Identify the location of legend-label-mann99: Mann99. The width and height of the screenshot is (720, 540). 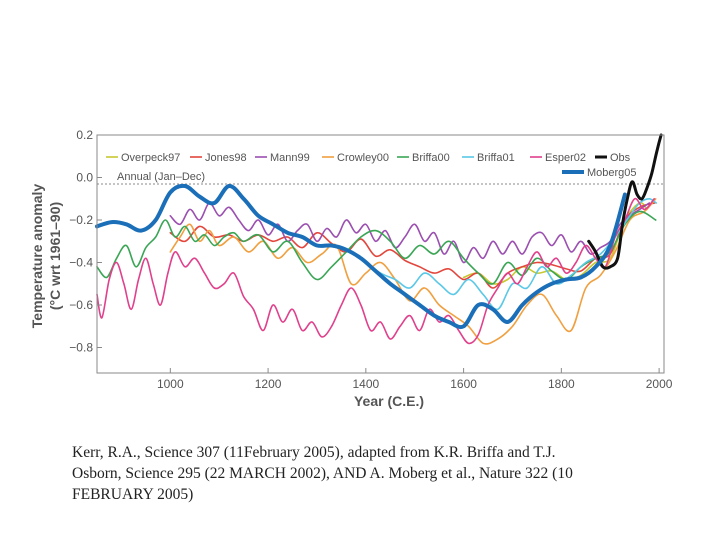
(290, 158).